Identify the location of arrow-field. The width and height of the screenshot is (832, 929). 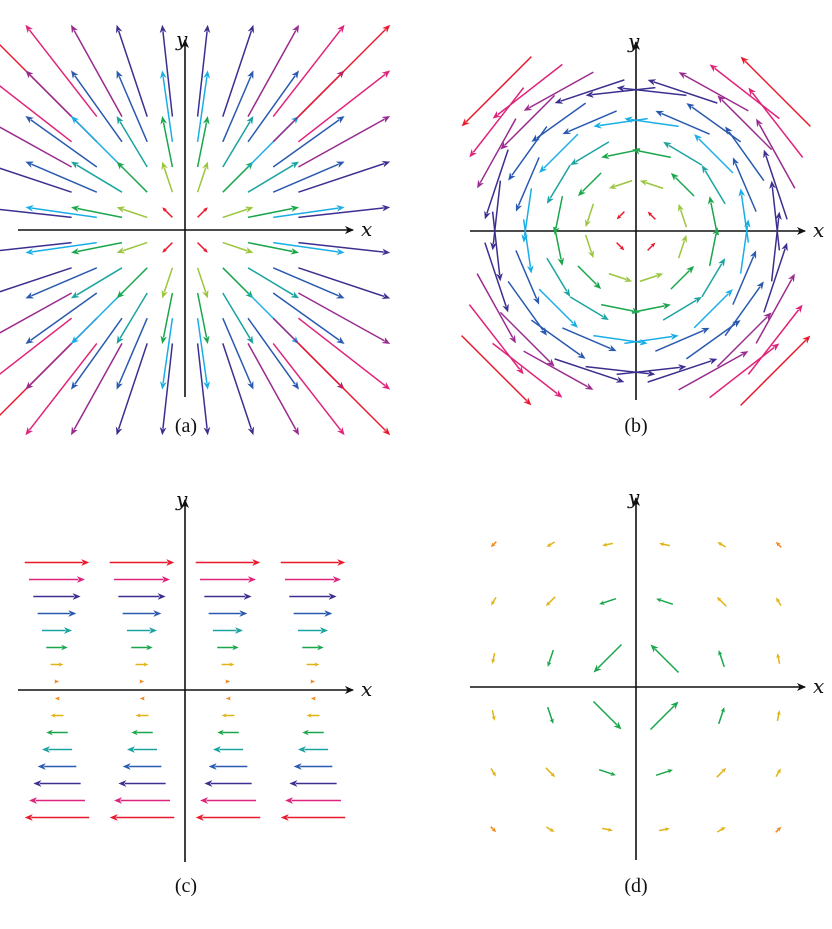
(185, 690).